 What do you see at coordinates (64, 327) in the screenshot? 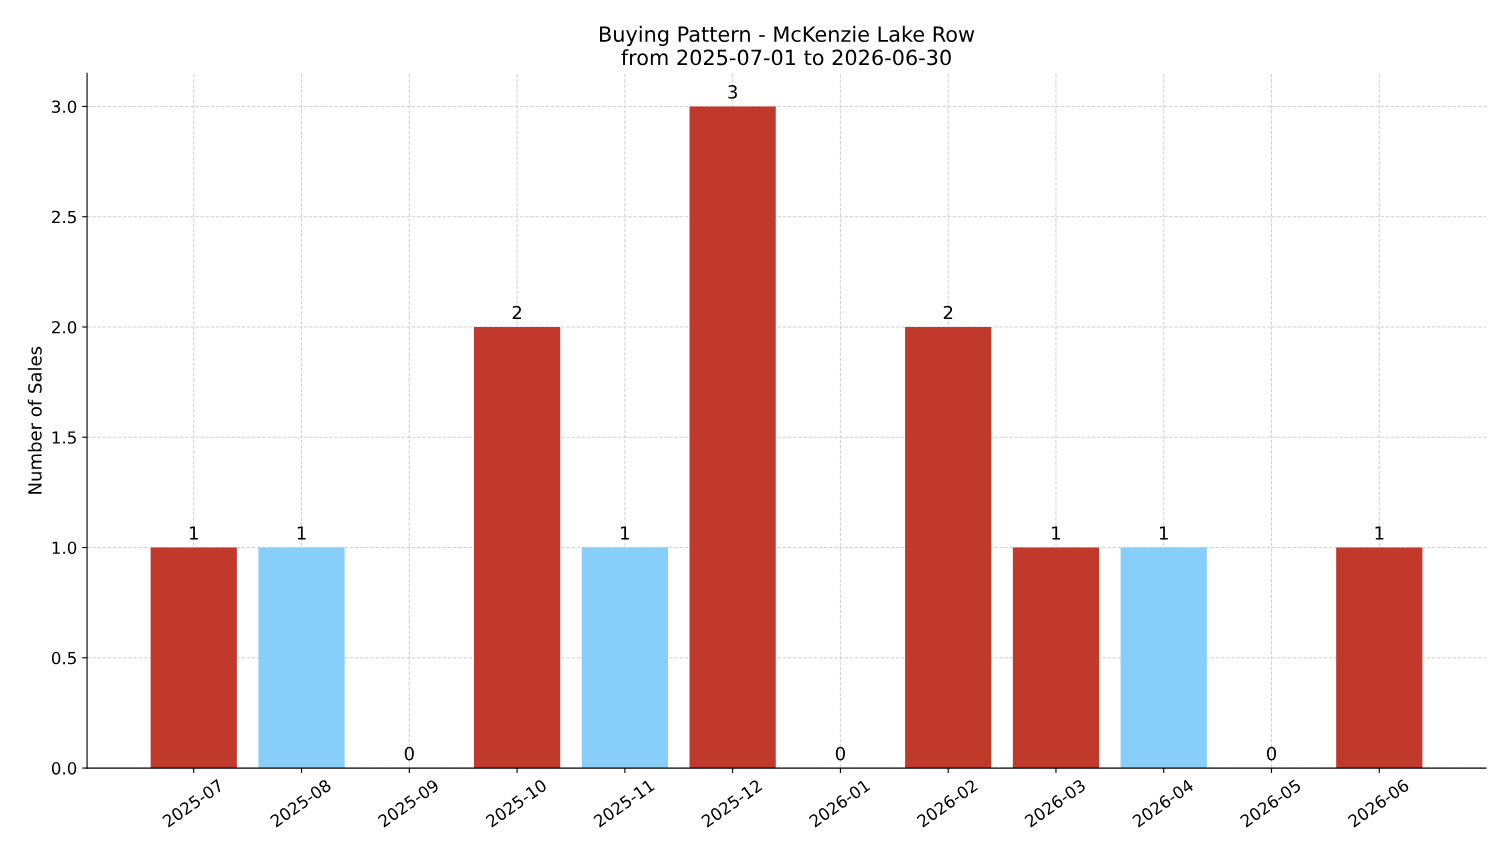
I see `y-tick-label: 2.0` at bounding box center [64, 327].